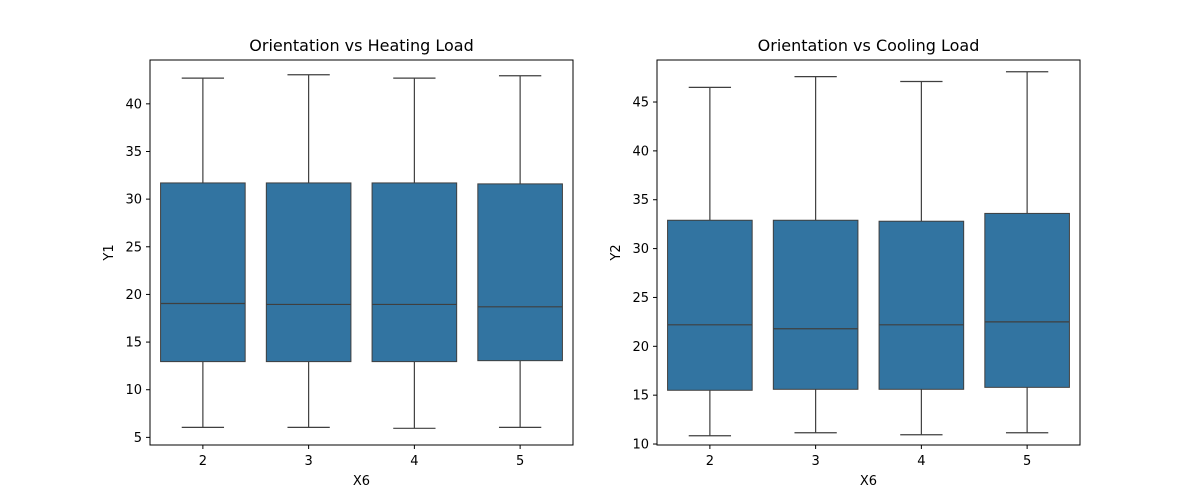 Image resolution: width=1200 pixels, height=500 pixels. Describe the element at coordinates (109, 252) in the screenshot. I see `y-axis-label: Y1` at that location.